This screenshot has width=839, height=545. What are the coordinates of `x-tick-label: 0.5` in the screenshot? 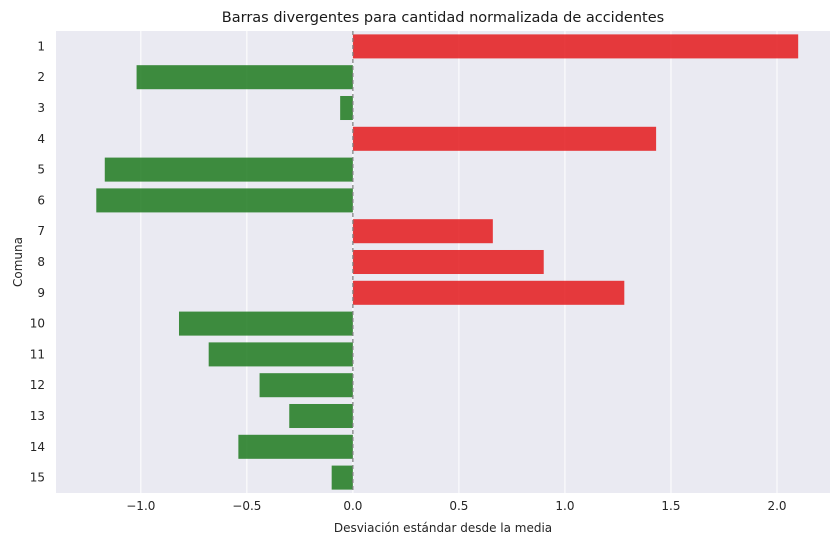 It's located at (458, 506).